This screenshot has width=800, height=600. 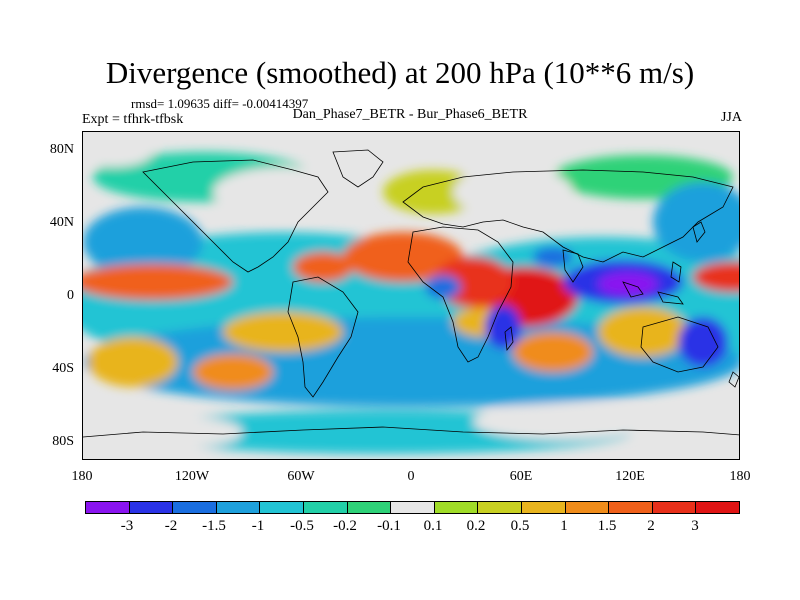 What do you see at coordinates (133, 119) in the screenshot?
I see `experiment-label: Expt = tfhrk-tfbsk` at bounding box center [133, 119].